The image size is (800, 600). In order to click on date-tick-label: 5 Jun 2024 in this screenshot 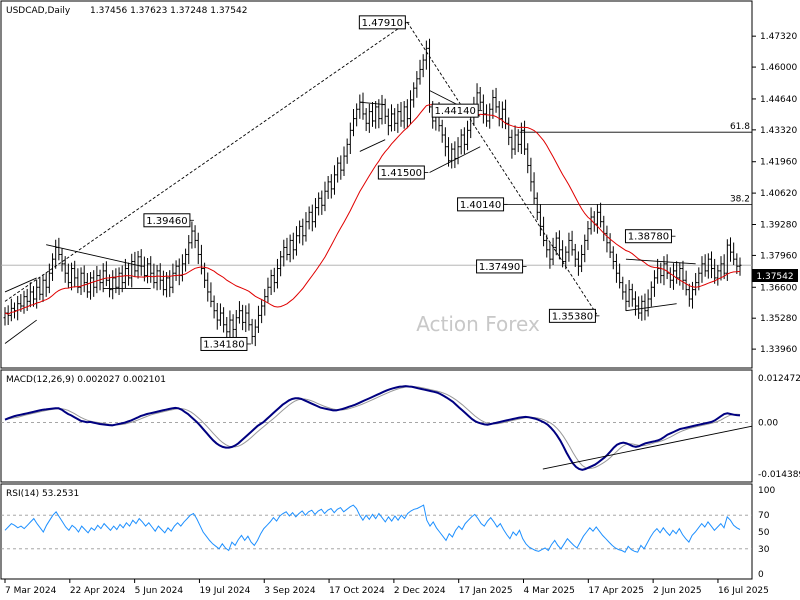, I will do `click(159, 591)`.